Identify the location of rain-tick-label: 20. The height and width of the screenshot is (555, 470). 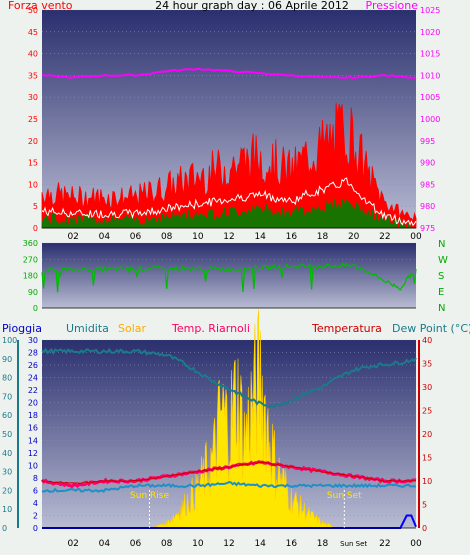
(33, 403).